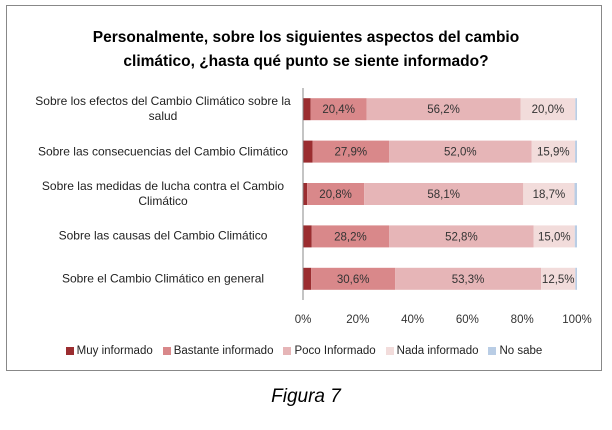  I want to click on value-label: 20,4%, so click(338, 110).